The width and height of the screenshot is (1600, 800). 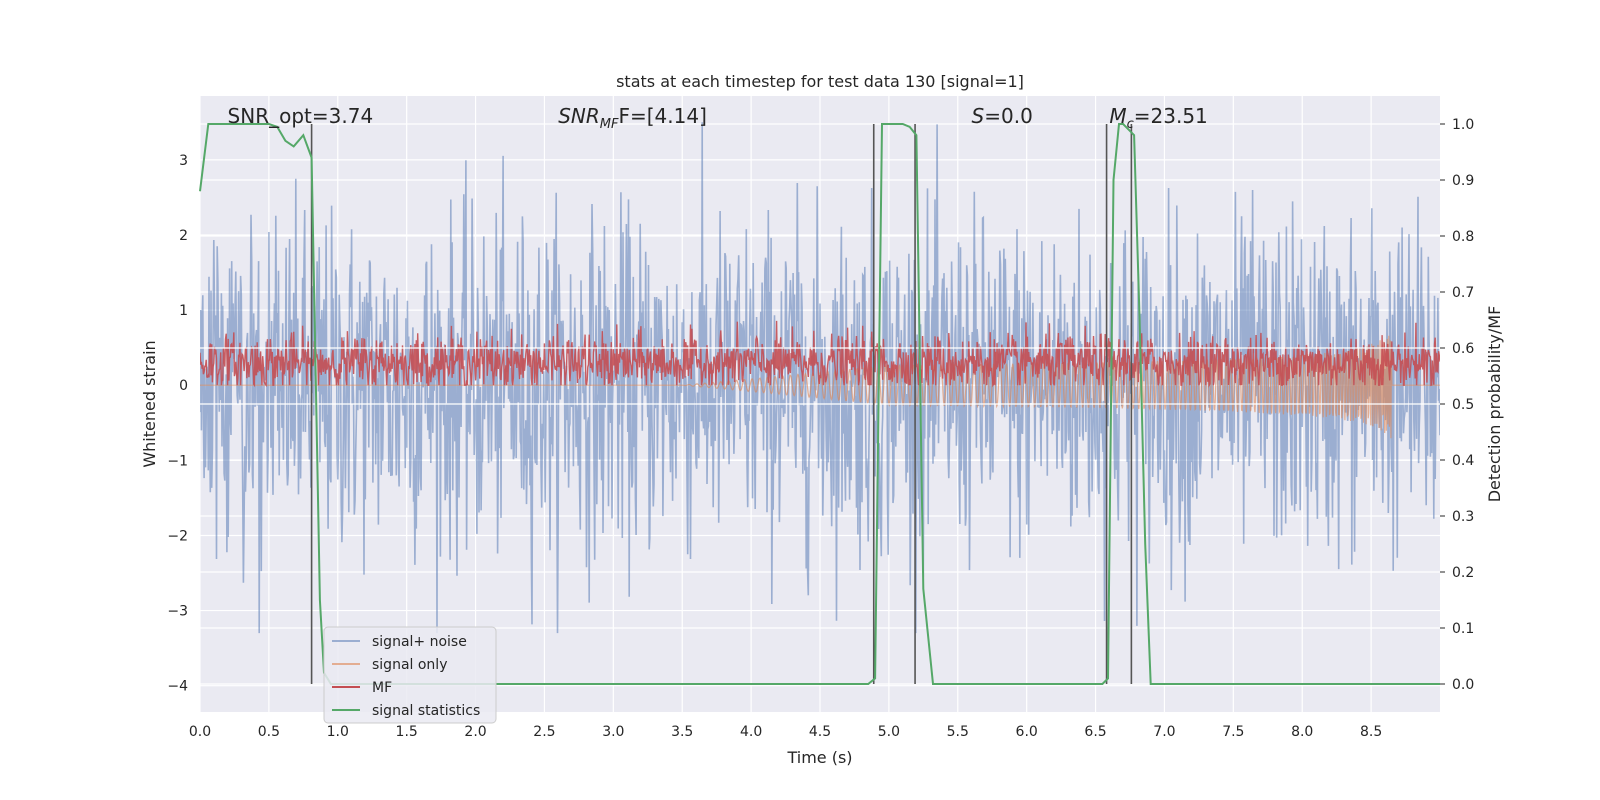 I want to click on legend-box, so click(x=410, y=675).